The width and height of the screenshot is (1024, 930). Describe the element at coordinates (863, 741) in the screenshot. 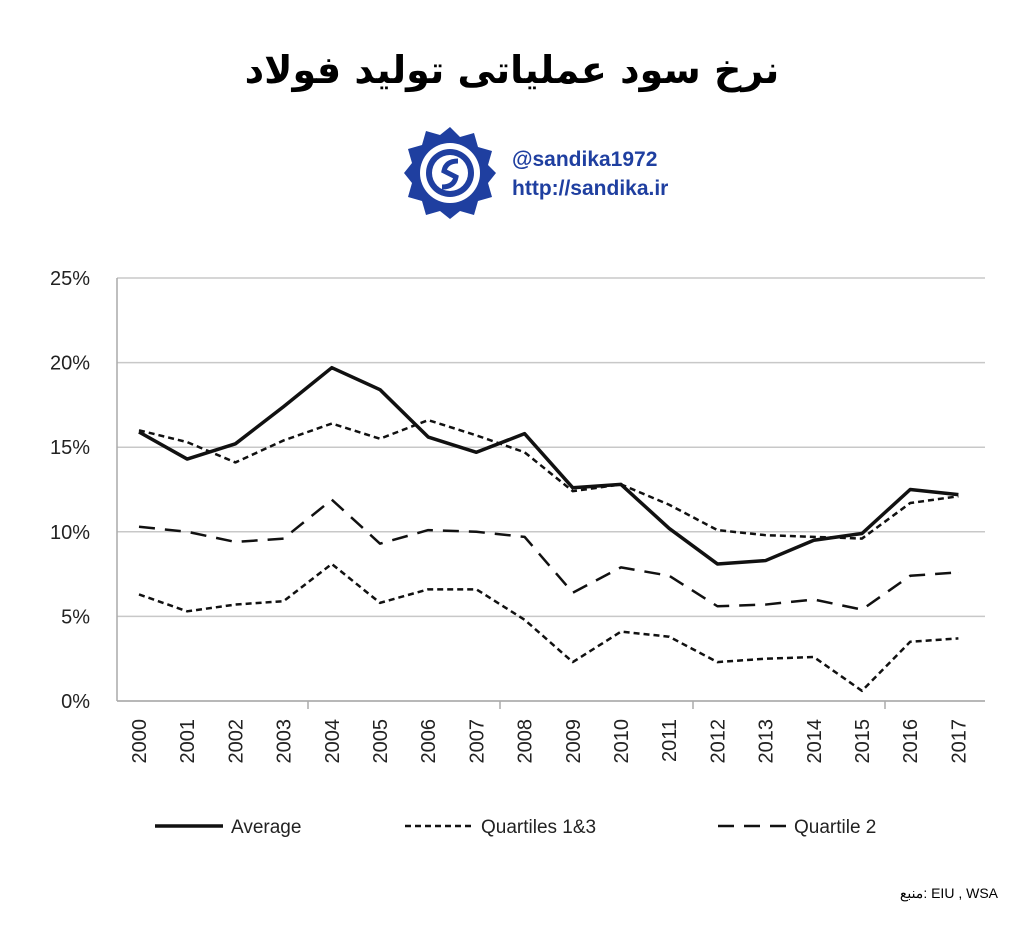

I see `x-tick-label: 2015` at that location.